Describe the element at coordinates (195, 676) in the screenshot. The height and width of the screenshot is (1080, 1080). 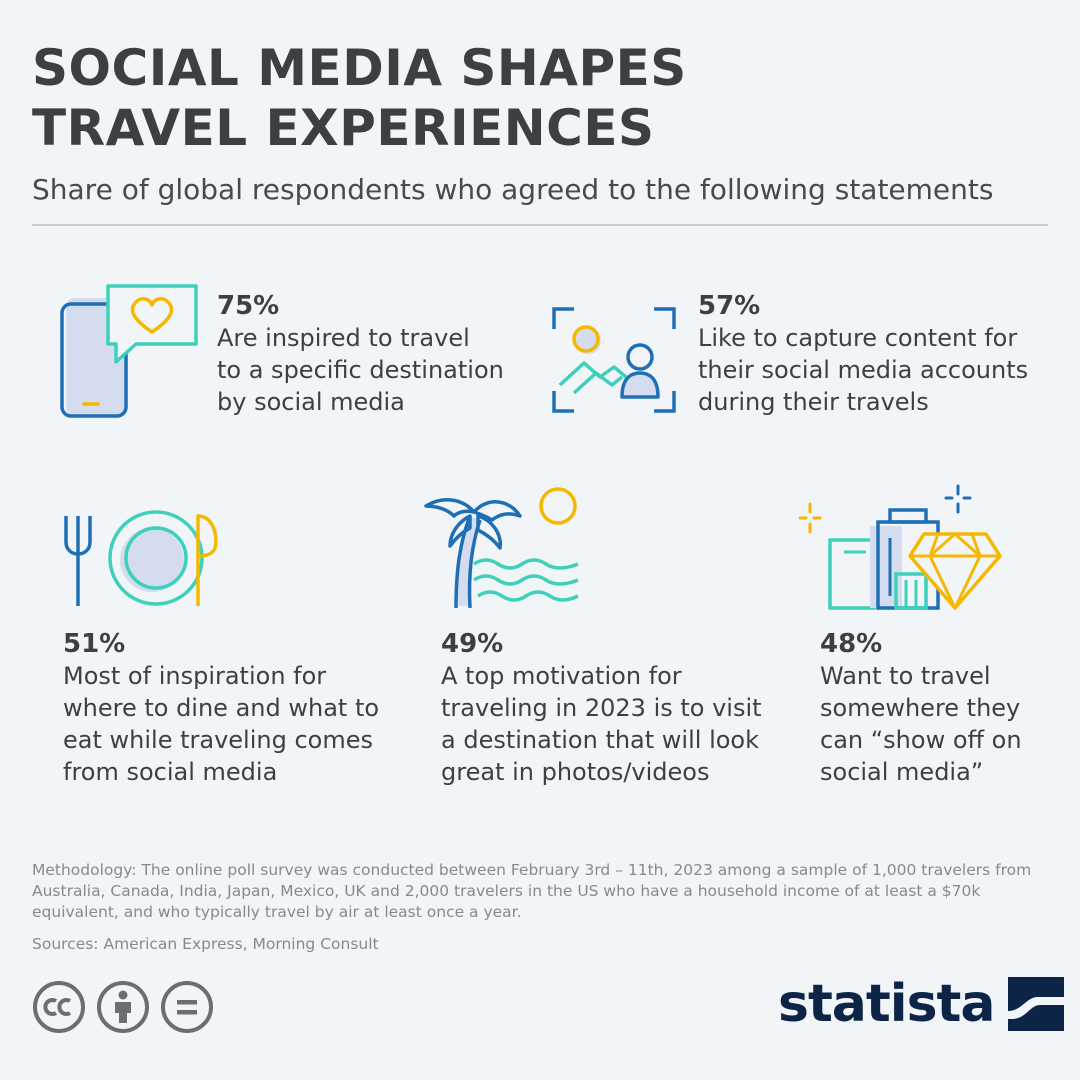
I see `stat-label-line: Most of inspiration for` at that location.